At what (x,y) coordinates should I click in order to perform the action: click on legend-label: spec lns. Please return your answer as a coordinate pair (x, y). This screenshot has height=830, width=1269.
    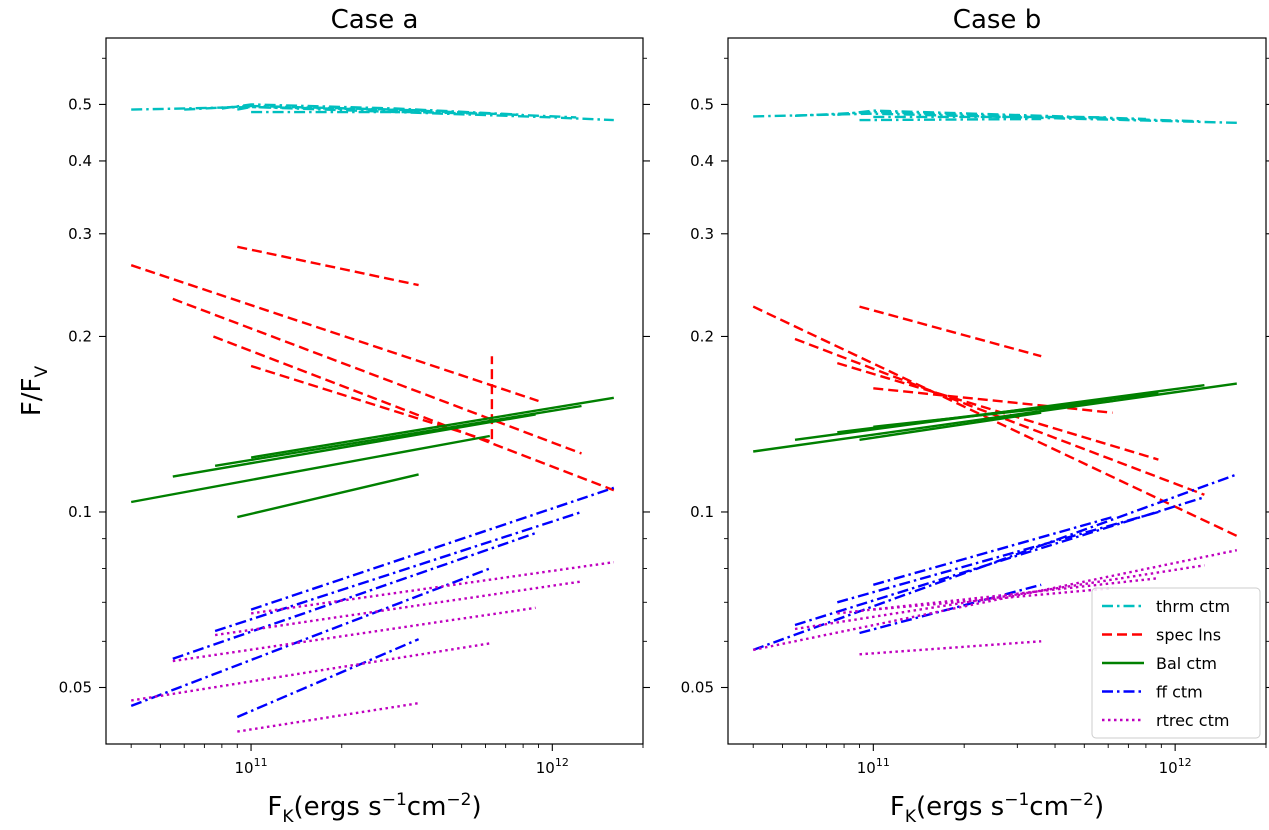
    Looking at the image, I should click on (1188, 635).